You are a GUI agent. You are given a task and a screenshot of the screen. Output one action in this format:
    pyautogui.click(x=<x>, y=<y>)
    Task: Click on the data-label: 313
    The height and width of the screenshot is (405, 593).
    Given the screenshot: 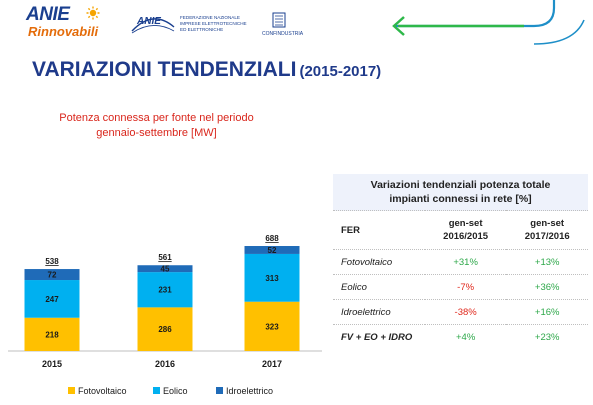 What is the action you would take?
    pyautogui.click(x=272, y=278)
    